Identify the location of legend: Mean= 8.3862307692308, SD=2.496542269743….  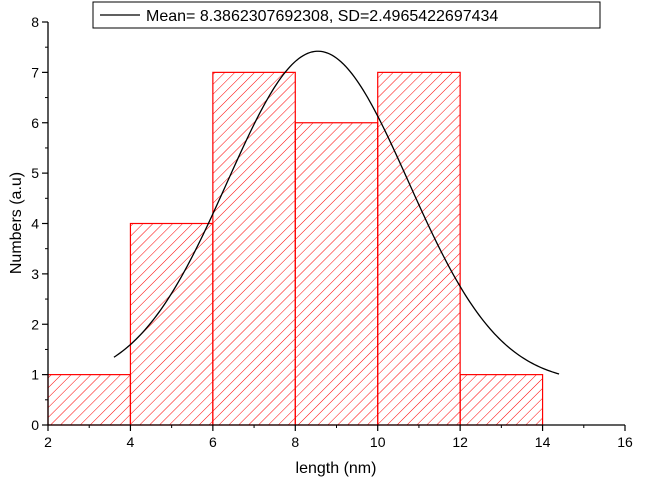
(346, 15).